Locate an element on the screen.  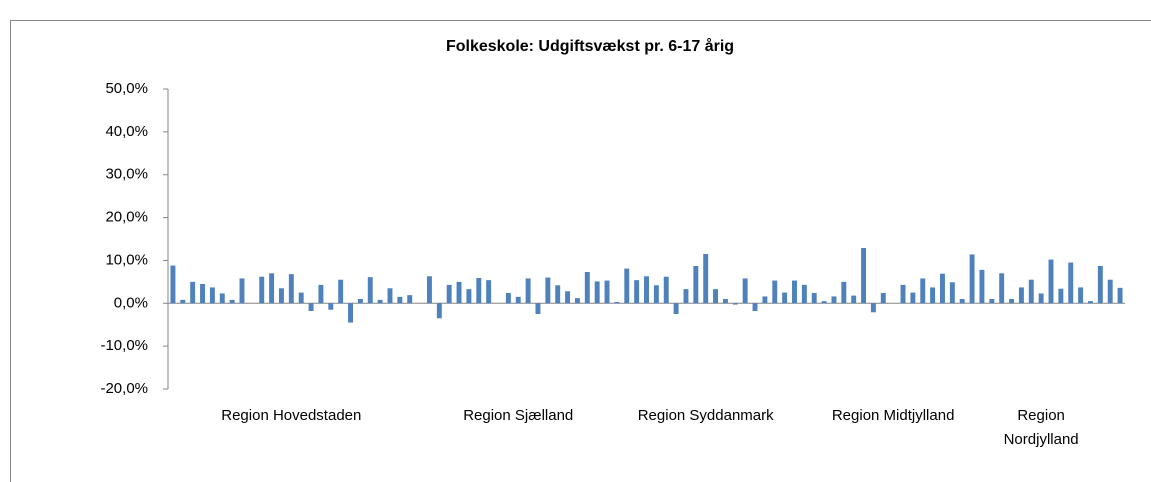
y-tick-label: 40,0% is located at coordinates (126, 131).